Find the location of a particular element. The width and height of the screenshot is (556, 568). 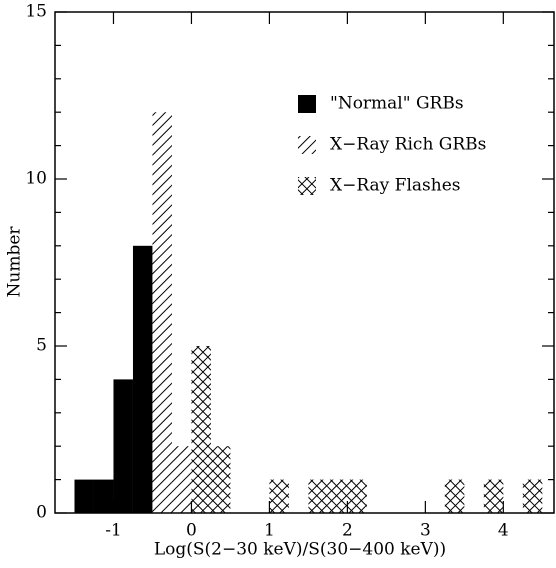

x-axis-label: Log(S(2−30 keV)/S(30−400 keV)) is located at coordinates (300, 550).